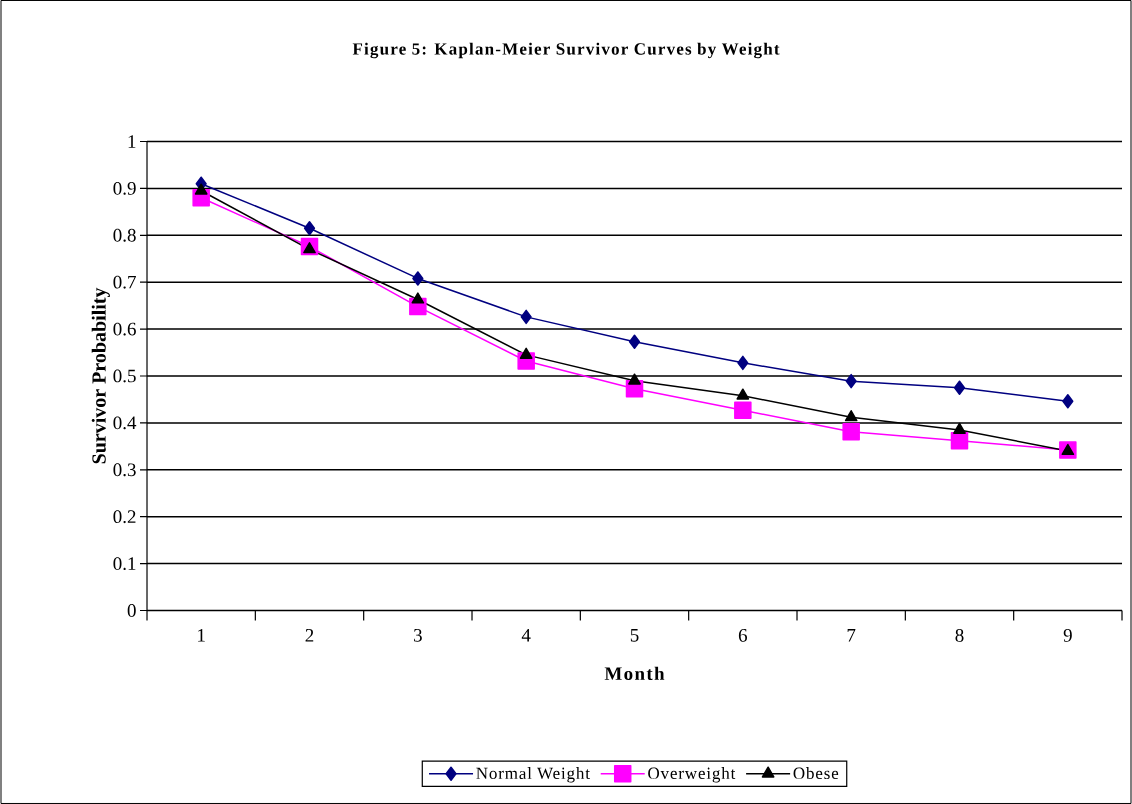 This screenshot has width=1132, height=804. Describe the element at coordinates (1067, 635) in the screenshot. I see `x-tick-label: 9` at that location.